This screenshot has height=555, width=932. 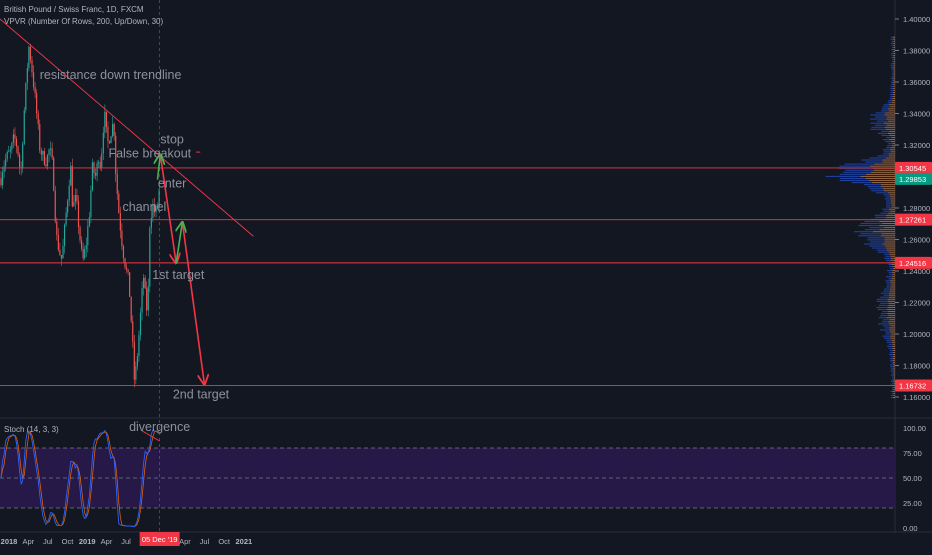 I want to click on price-tick-label: 1.22000, so click(x=916, y=303).